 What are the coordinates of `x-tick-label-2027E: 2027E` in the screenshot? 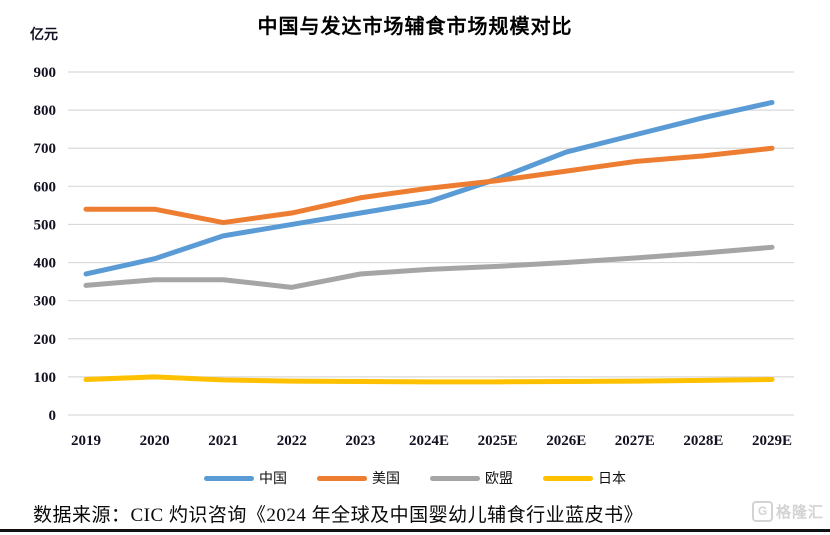 It's located at (635, 441).